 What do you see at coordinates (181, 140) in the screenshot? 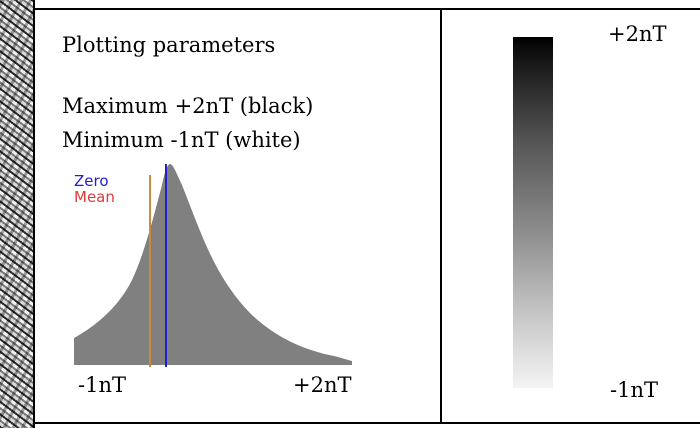
I see `minimum-value-text: Minimum -1nT (white)` at bounding box center [181, 140].